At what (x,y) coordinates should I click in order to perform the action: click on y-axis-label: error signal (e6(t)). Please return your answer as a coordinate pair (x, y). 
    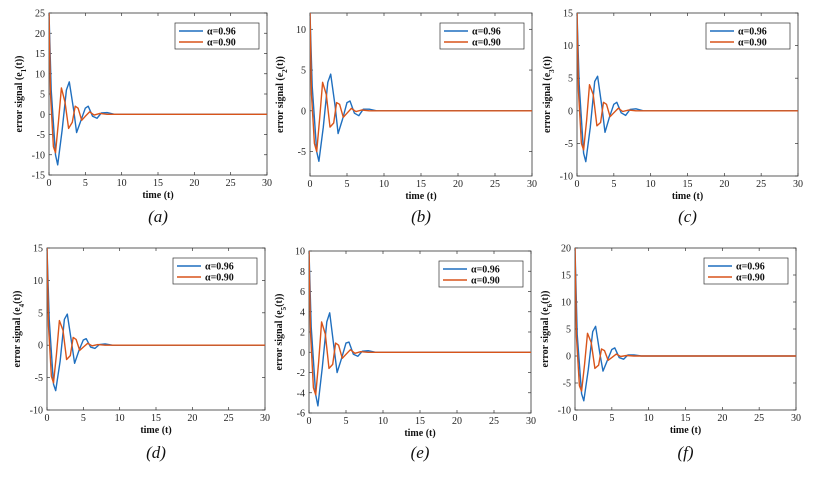
    Looking at the image, I should click on (547, 329).